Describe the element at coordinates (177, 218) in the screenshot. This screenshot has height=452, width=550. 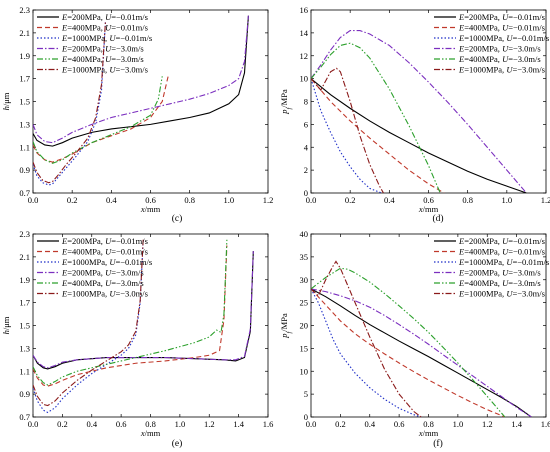
I see `panel-label: (c)` at that location.